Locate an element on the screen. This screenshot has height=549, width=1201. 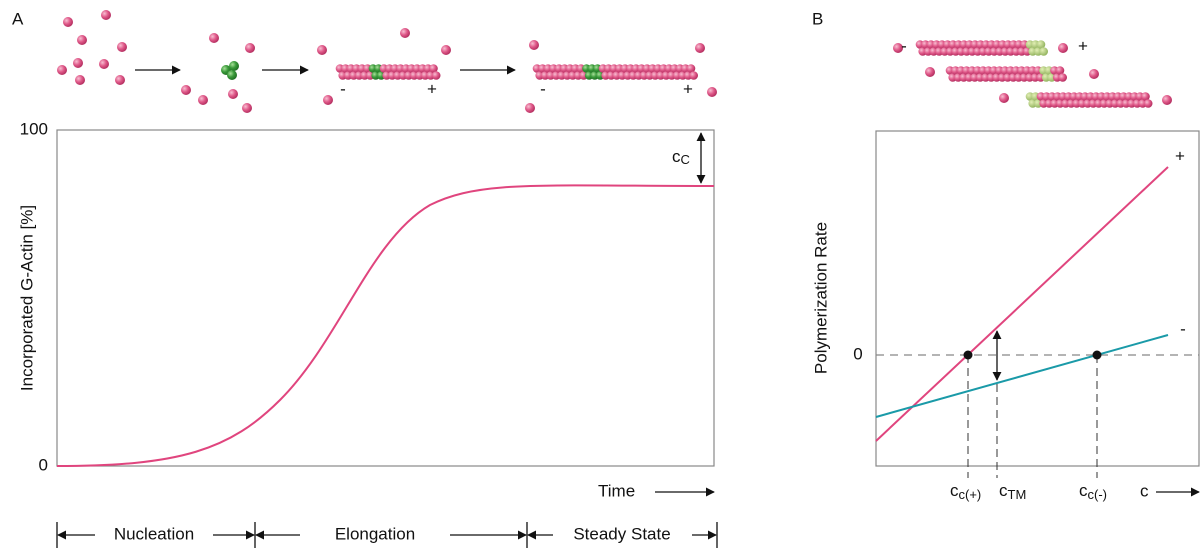
panel-label: B is located at coordinates (817, 18).